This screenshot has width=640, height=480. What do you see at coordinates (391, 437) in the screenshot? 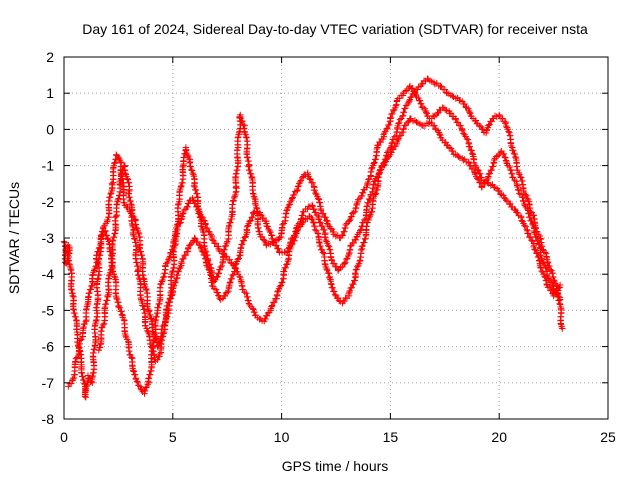
I see `x-tick-label: 15` at bounding box center [391, 437].